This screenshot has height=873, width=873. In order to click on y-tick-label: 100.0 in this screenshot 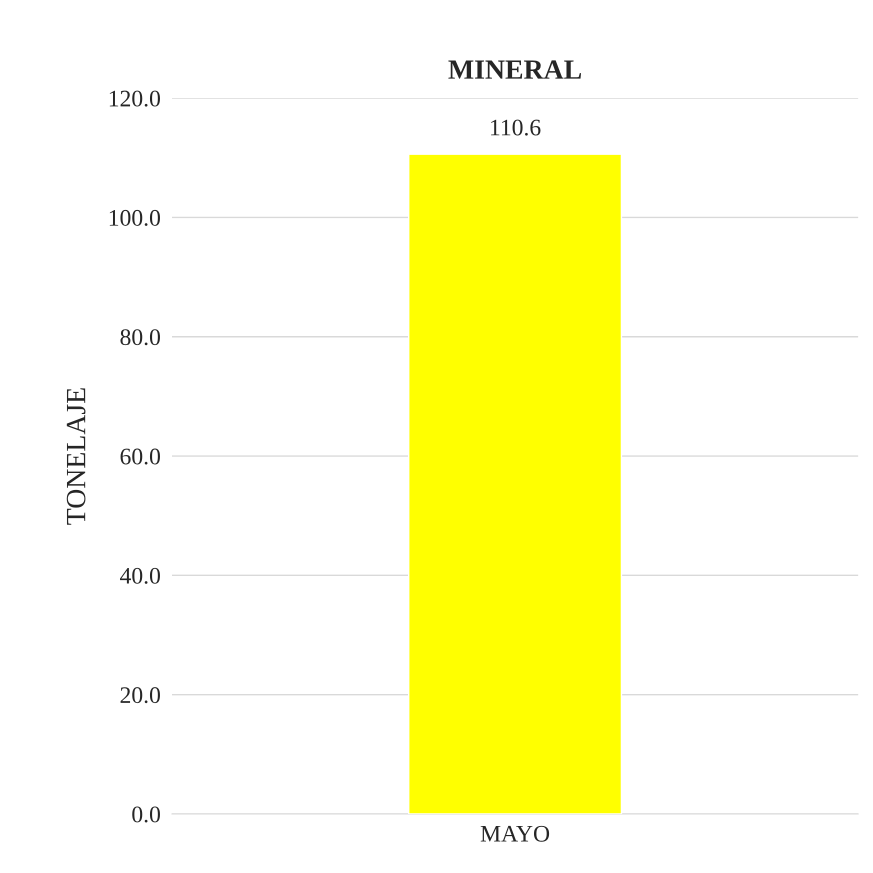, I will do `click(135, 218)`.